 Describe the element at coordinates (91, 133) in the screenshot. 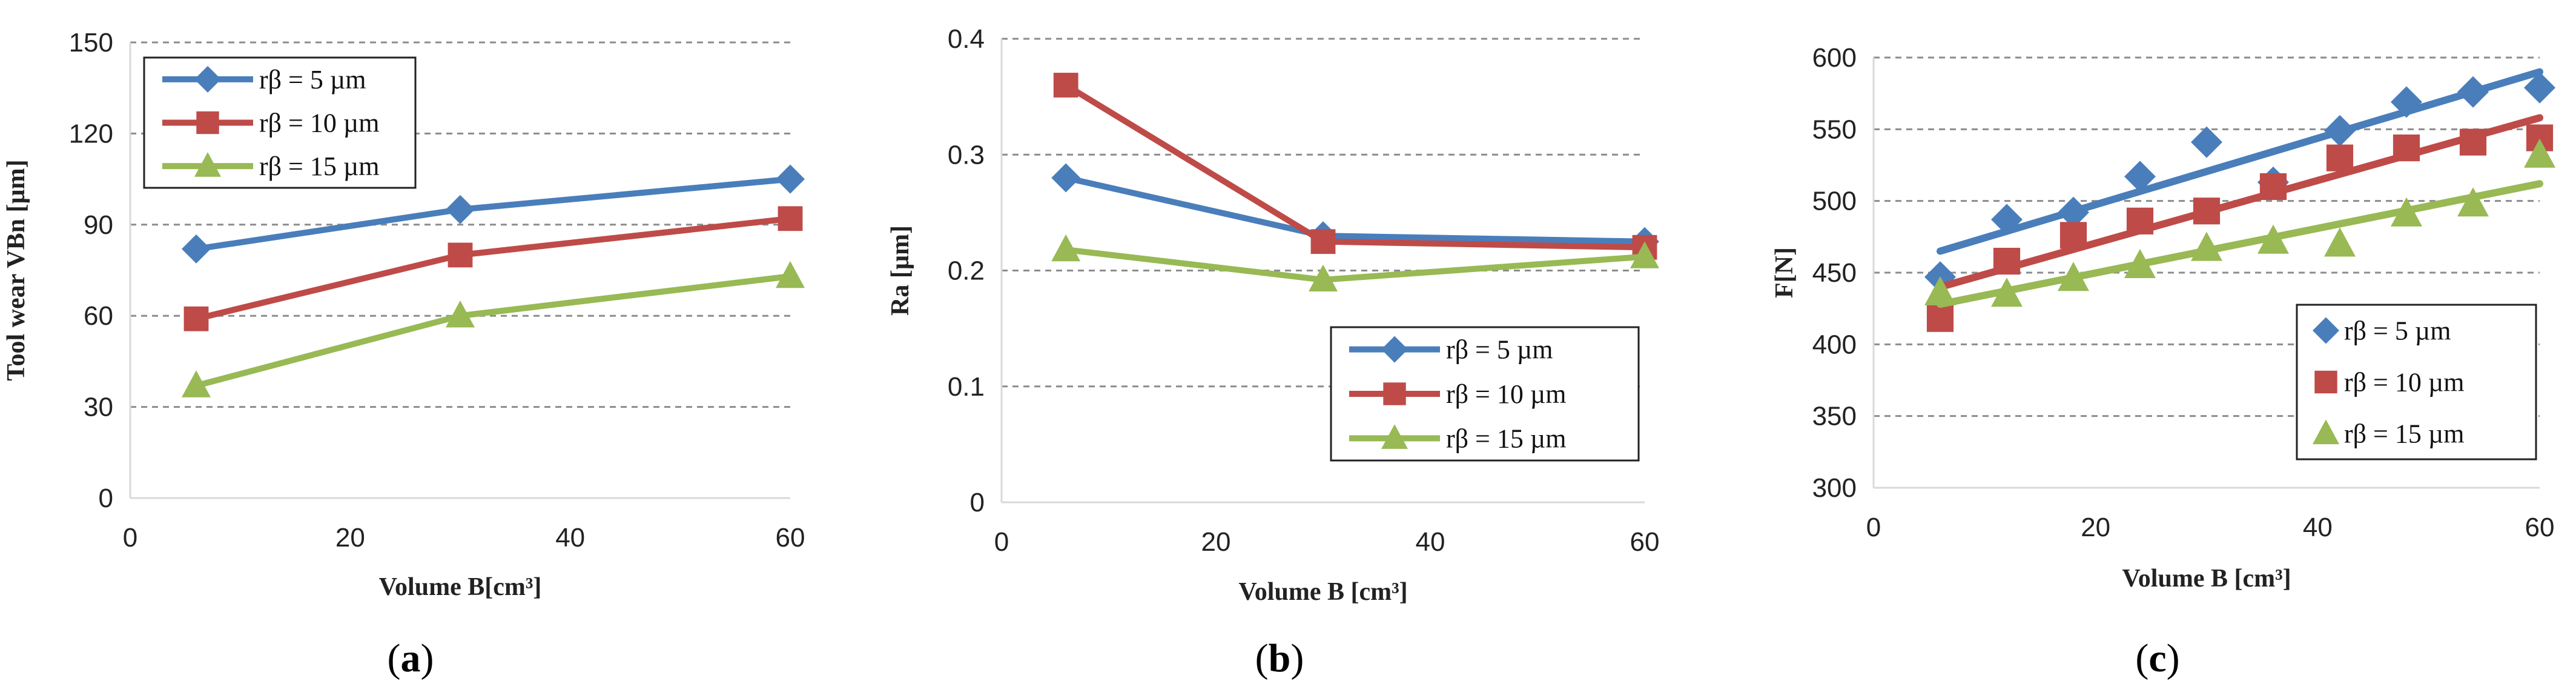

I see `y-tick-label: 120` at that location.